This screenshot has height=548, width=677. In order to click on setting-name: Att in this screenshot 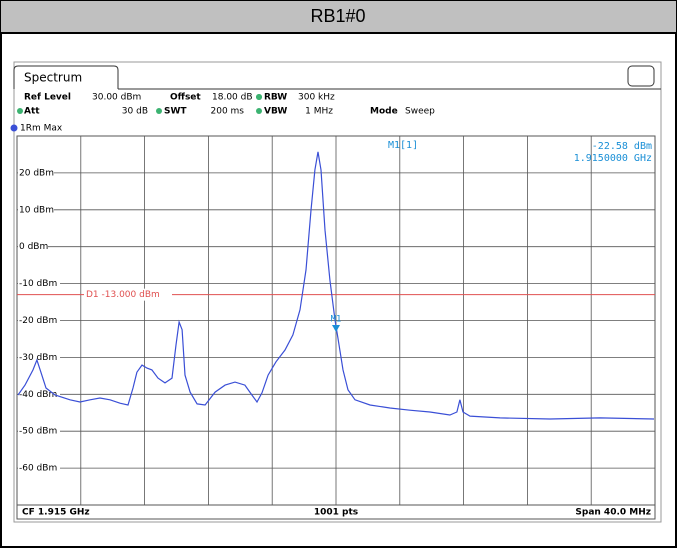, I will do `click(32, 112)`.